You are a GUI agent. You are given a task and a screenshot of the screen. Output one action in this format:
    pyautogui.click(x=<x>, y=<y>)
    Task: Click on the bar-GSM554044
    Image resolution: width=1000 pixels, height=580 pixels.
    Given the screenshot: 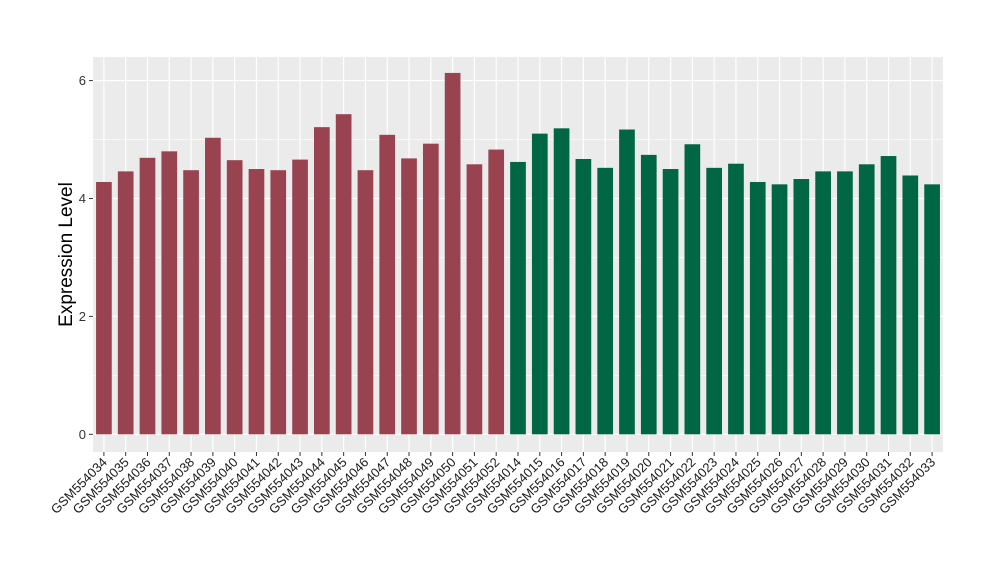 What is the action you would take?
    pyautogui.click(x=322, y=281)
    